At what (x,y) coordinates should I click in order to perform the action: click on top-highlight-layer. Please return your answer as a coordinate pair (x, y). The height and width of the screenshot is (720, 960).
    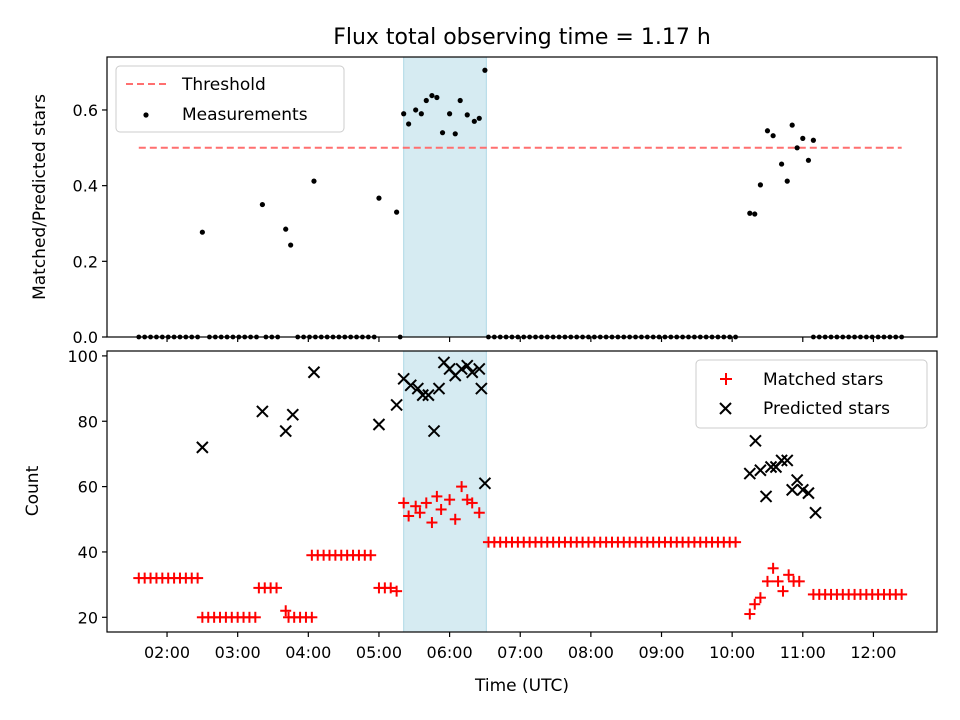
    Looking at the image, I should click on (445, 197).